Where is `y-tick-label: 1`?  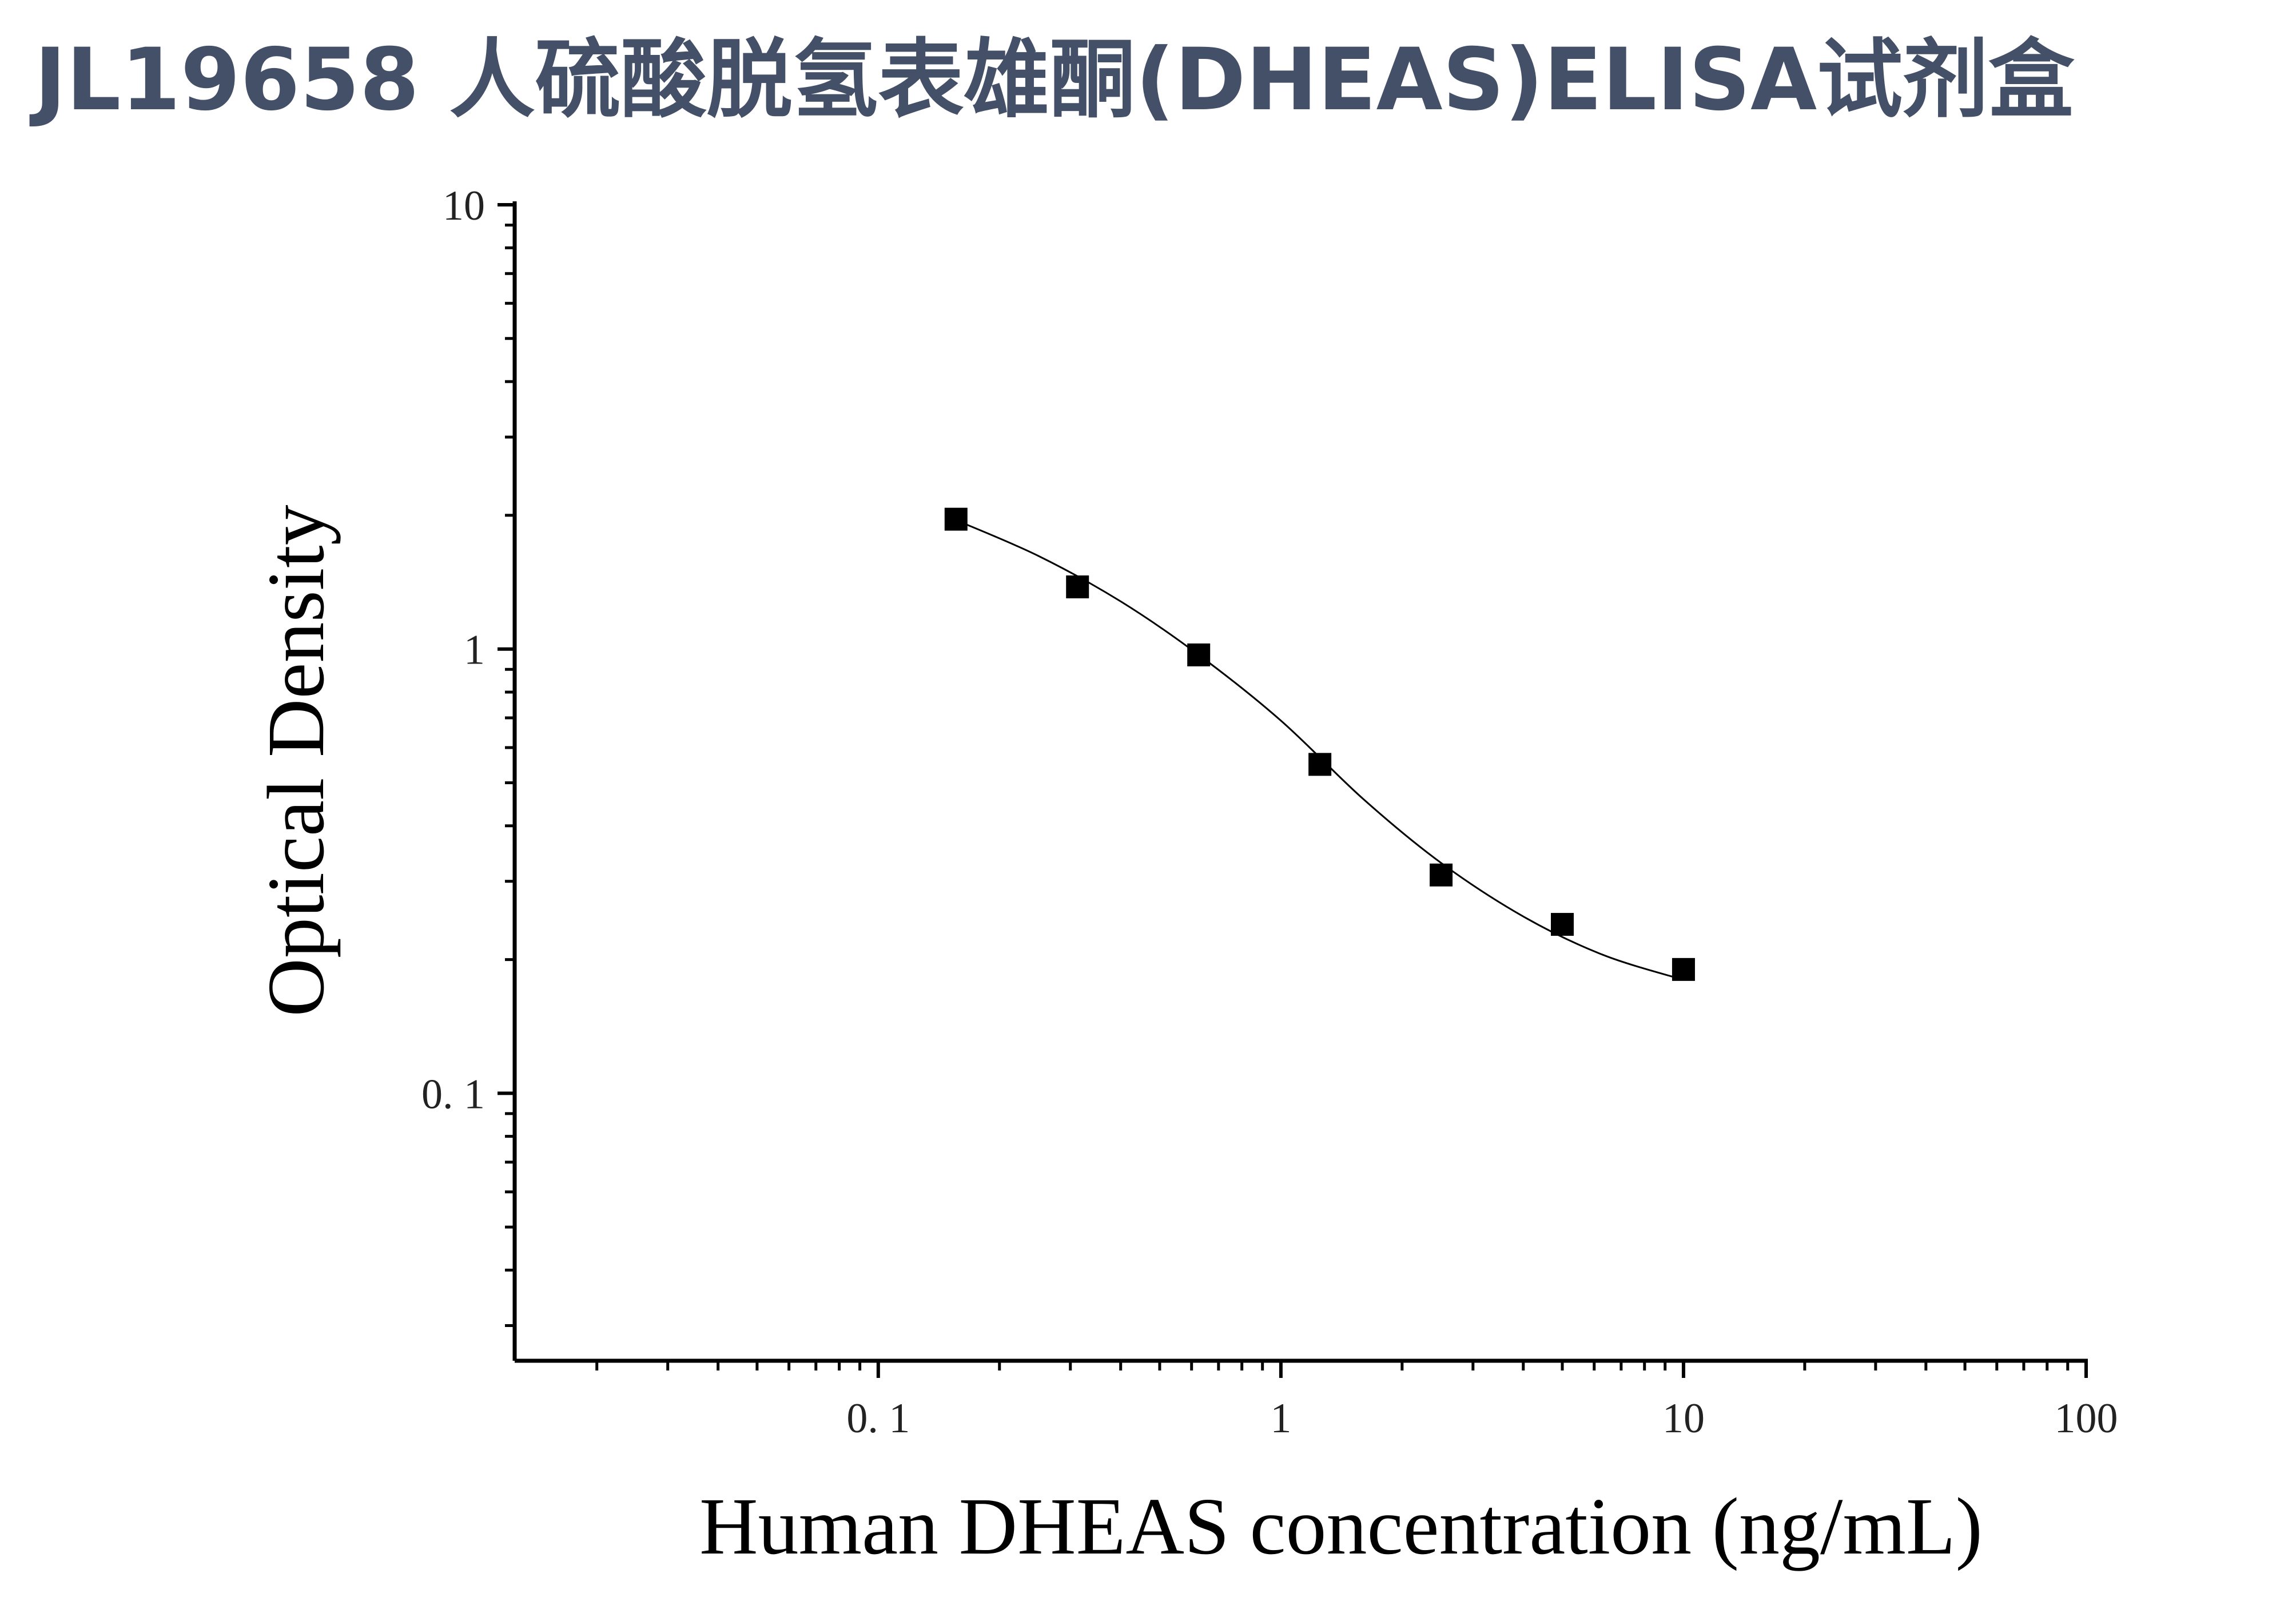
y-tick-label: 1 is located at coordinates (474, 650).